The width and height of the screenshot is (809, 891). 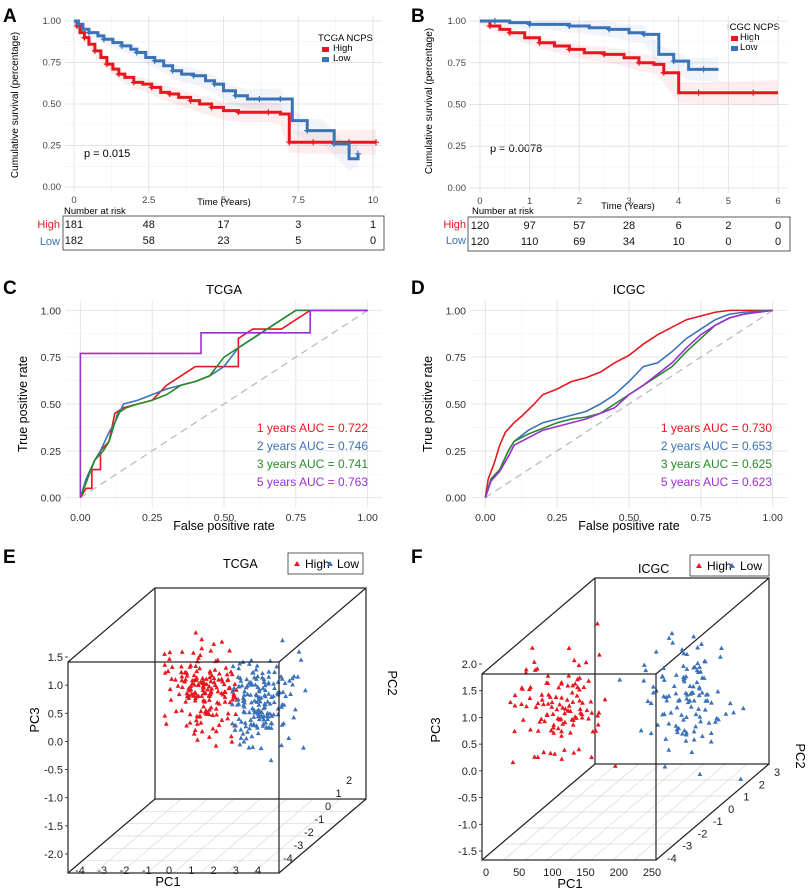 What do you see at coordinates (619, 873) in the screenshot?
I see `pc1-tick-label: 200` at bounding box center [619, 873].